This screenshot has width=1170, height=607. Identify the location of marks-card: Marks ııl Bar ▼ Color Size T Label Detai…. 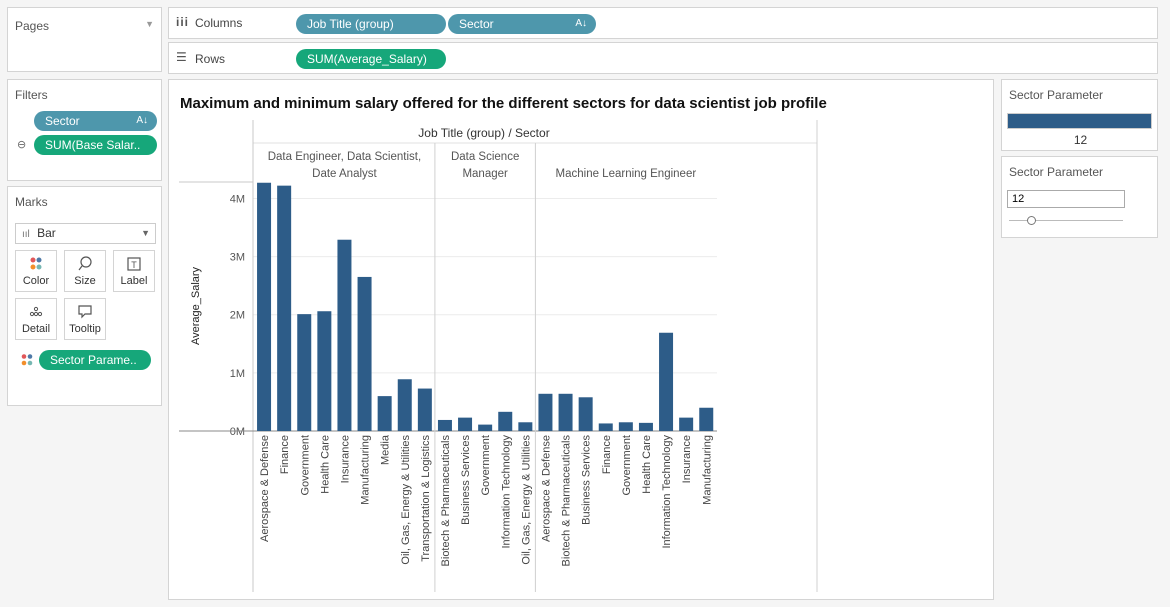
(84, 296).